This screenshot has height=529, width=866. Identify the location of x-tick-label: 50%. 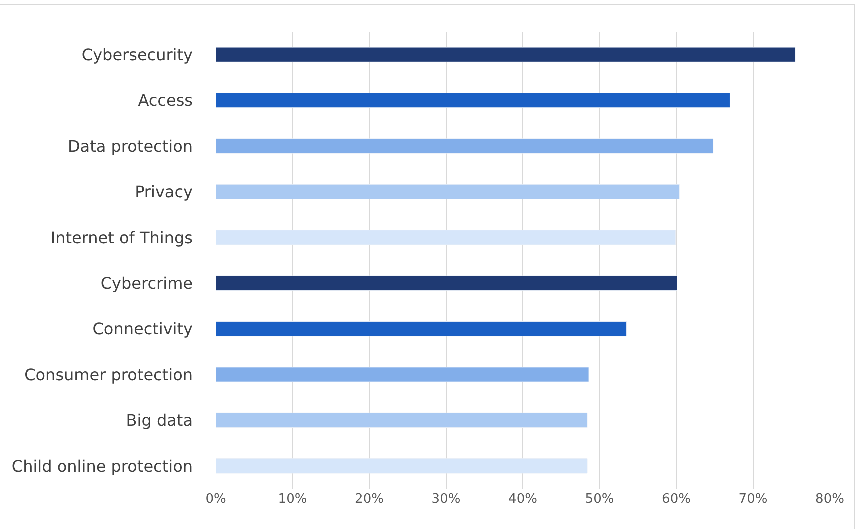
(599, 499).